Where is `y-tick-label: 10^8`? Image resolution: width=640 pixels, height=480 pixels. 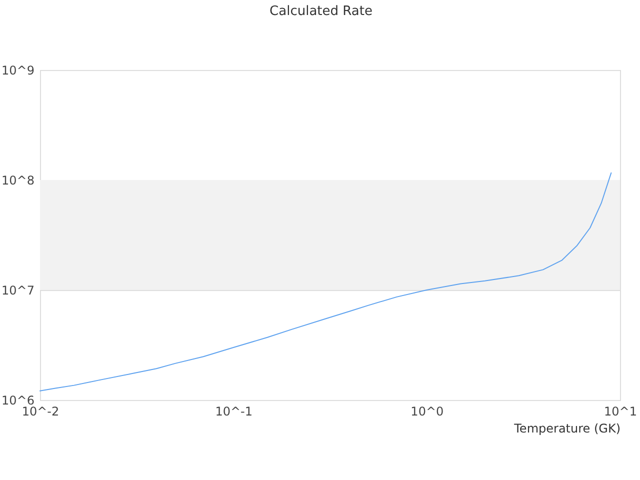
y-tick-label: 10^8 is located at coordinates (18, 181).